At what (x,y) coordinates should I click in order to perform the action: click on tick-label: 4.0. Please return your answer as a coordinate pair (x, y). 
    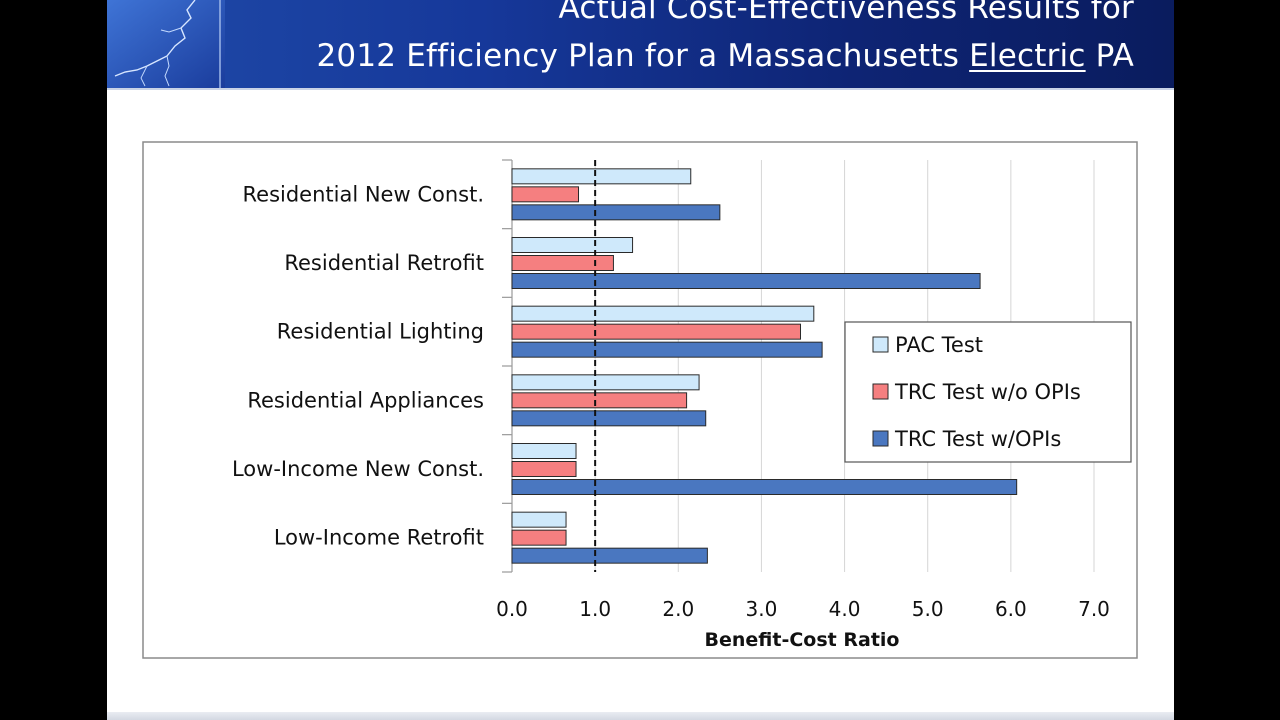
    Looking at the image, I should click on (845, 609).